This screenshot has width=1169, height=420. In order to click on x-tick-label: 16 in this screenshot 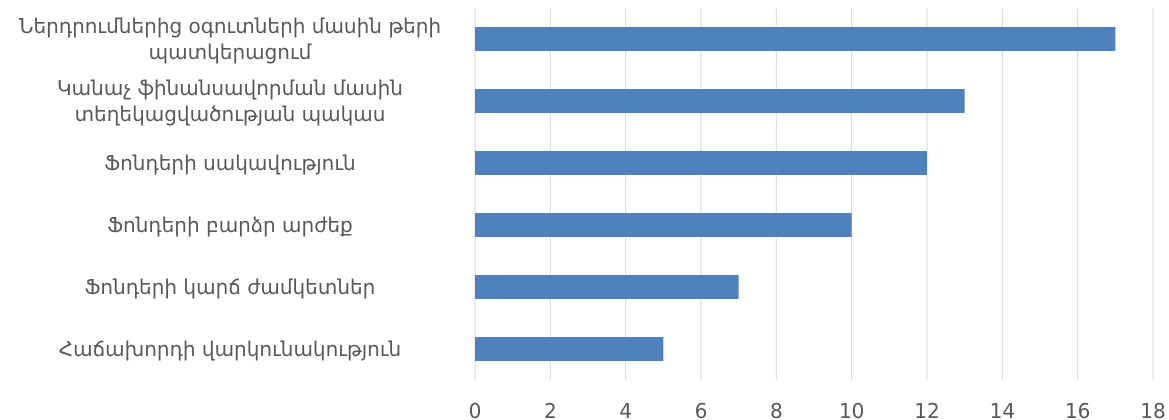, I will do `click(1077, 409)`.